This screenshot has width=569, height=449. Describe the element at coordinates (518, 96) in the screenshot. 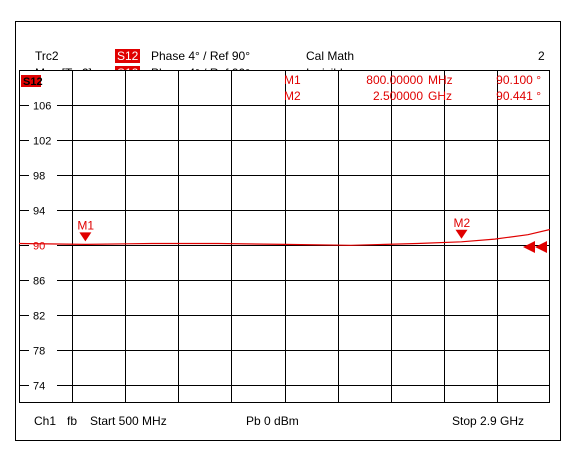

I see `marker-m2-value: 90.441 °` at that location.